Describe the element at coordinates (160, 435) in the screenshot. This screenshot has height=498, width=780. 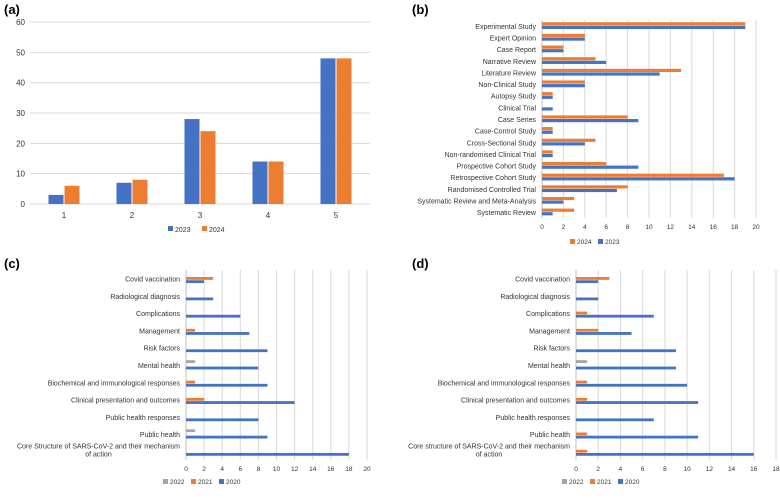
I see `category-label-plot-c: Public health` at that location.